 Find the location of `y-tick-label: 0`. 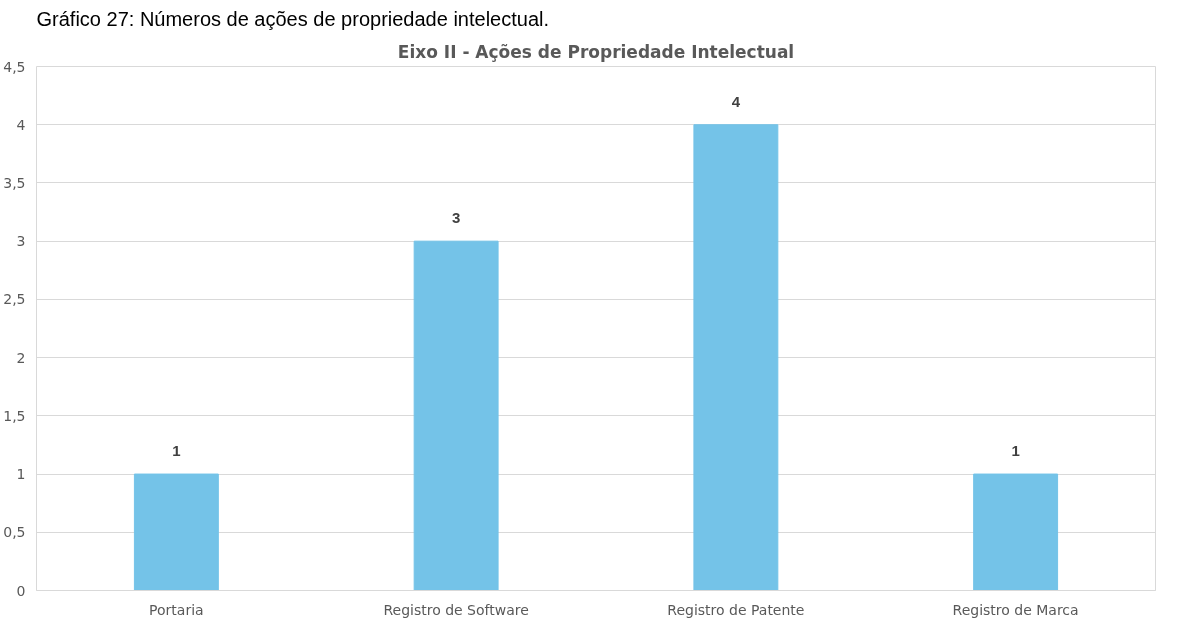

y-tick-label: 0 is located at coordinates (21, 590).